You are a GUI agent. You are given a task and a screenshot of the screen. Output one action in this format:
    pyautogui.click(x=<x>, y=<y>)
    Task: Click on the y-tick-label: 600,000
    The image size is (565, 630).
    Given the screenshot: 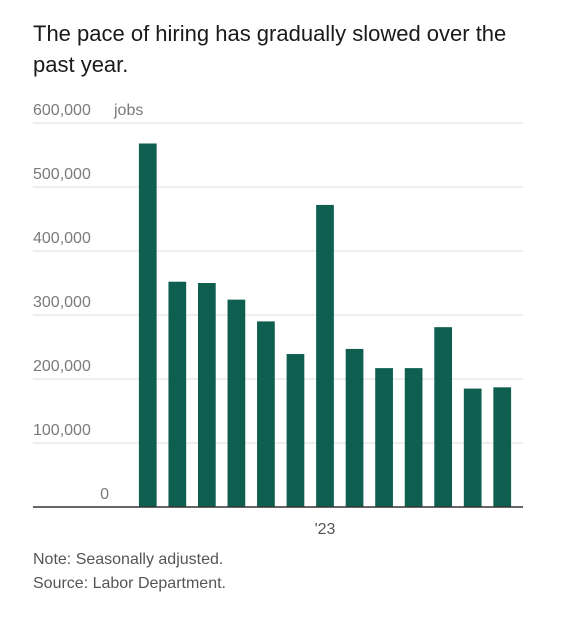 What is the action you would take?
    pyautogui.click(x=62, y=110)
    